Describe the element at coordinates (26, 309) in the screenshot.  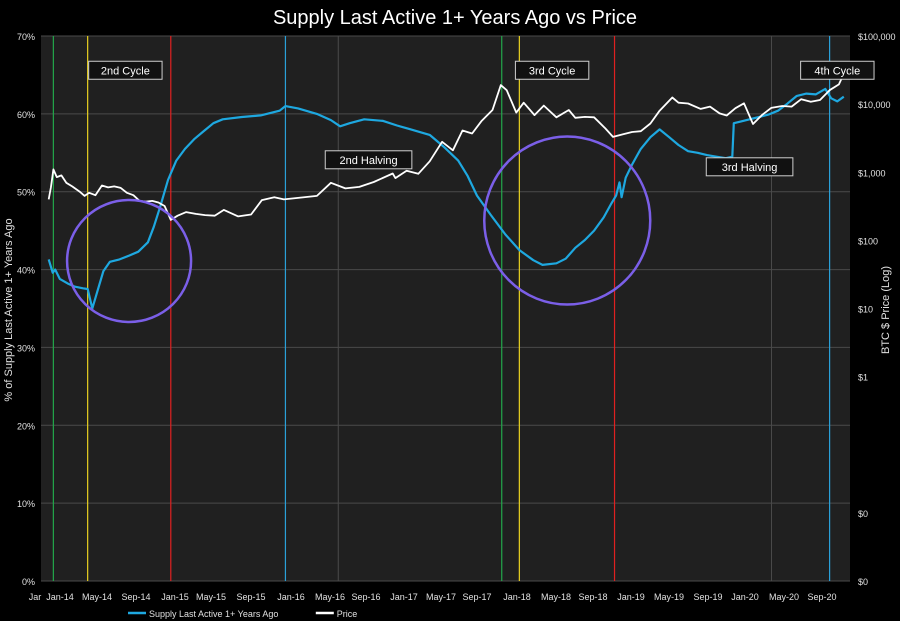
I see `y-axis-left: 0% 10% 20% 30% 40% 50% 60% 70%` at that location.